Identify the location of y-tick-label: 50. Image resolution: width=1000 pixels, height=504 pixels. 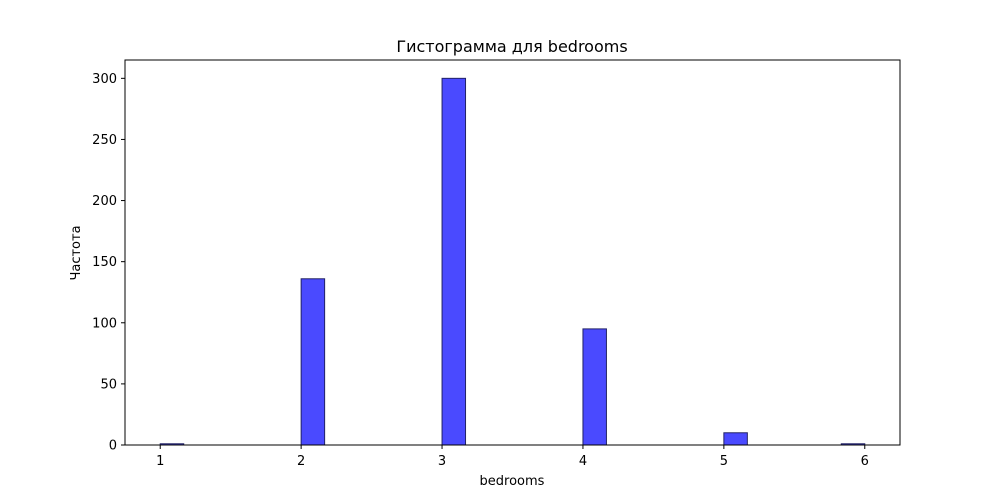
(108, 384).